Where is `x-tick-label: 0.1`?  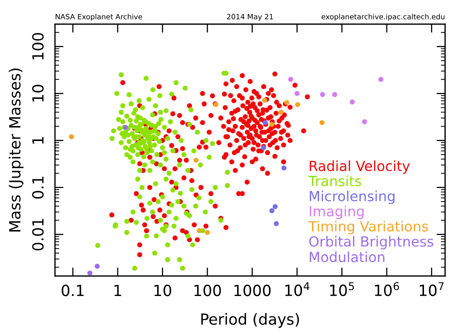 x-tick-label: 0.1 is located at coordinates (73, 290).